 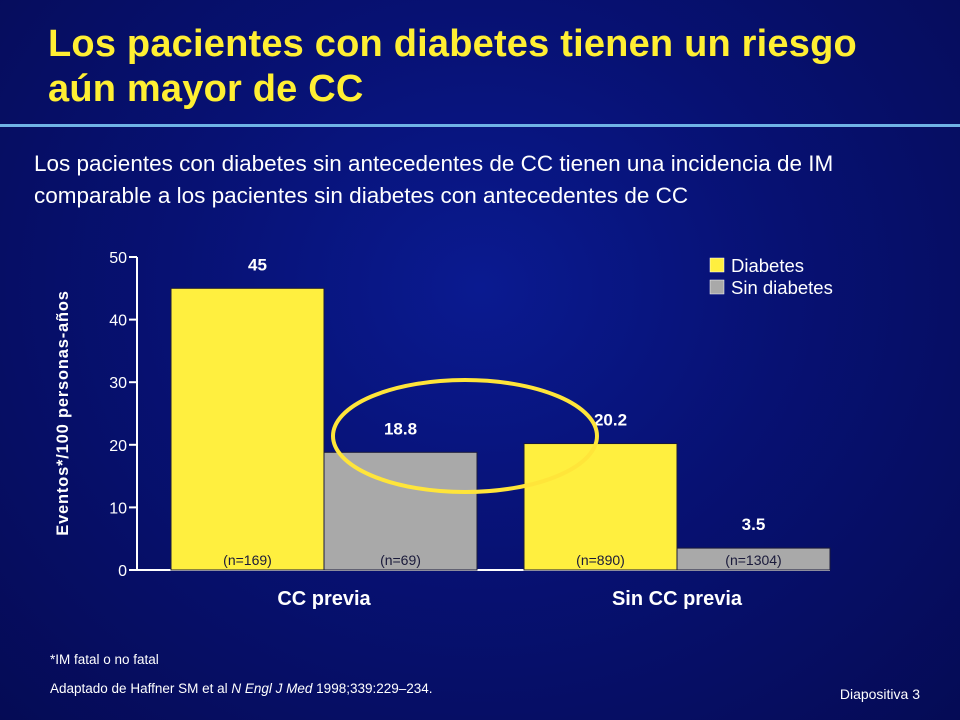 What do you see at coordinates (465, 436) in the screenshot?
I see `highlight-ellipse` at bounding box center [465, 436].